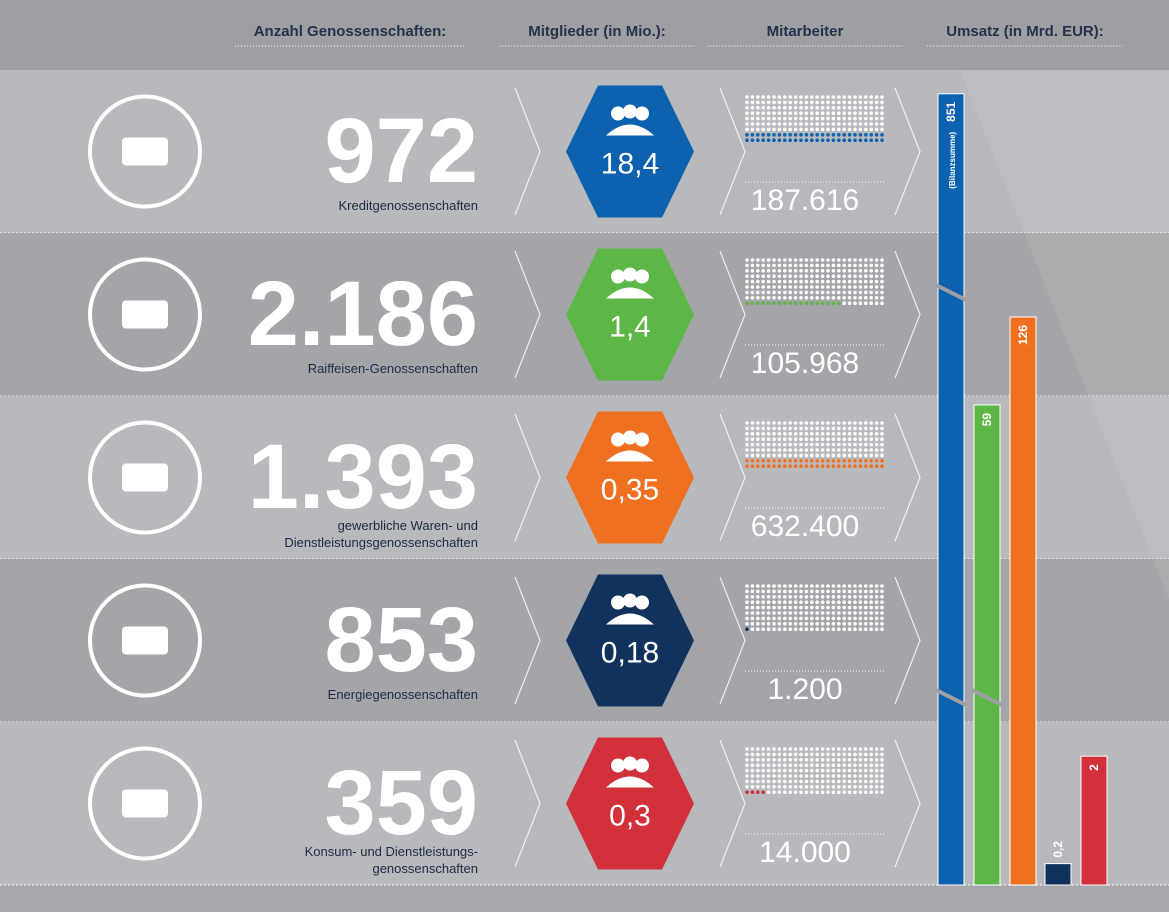  I want to click on icon-glyph, so click(145, 151).